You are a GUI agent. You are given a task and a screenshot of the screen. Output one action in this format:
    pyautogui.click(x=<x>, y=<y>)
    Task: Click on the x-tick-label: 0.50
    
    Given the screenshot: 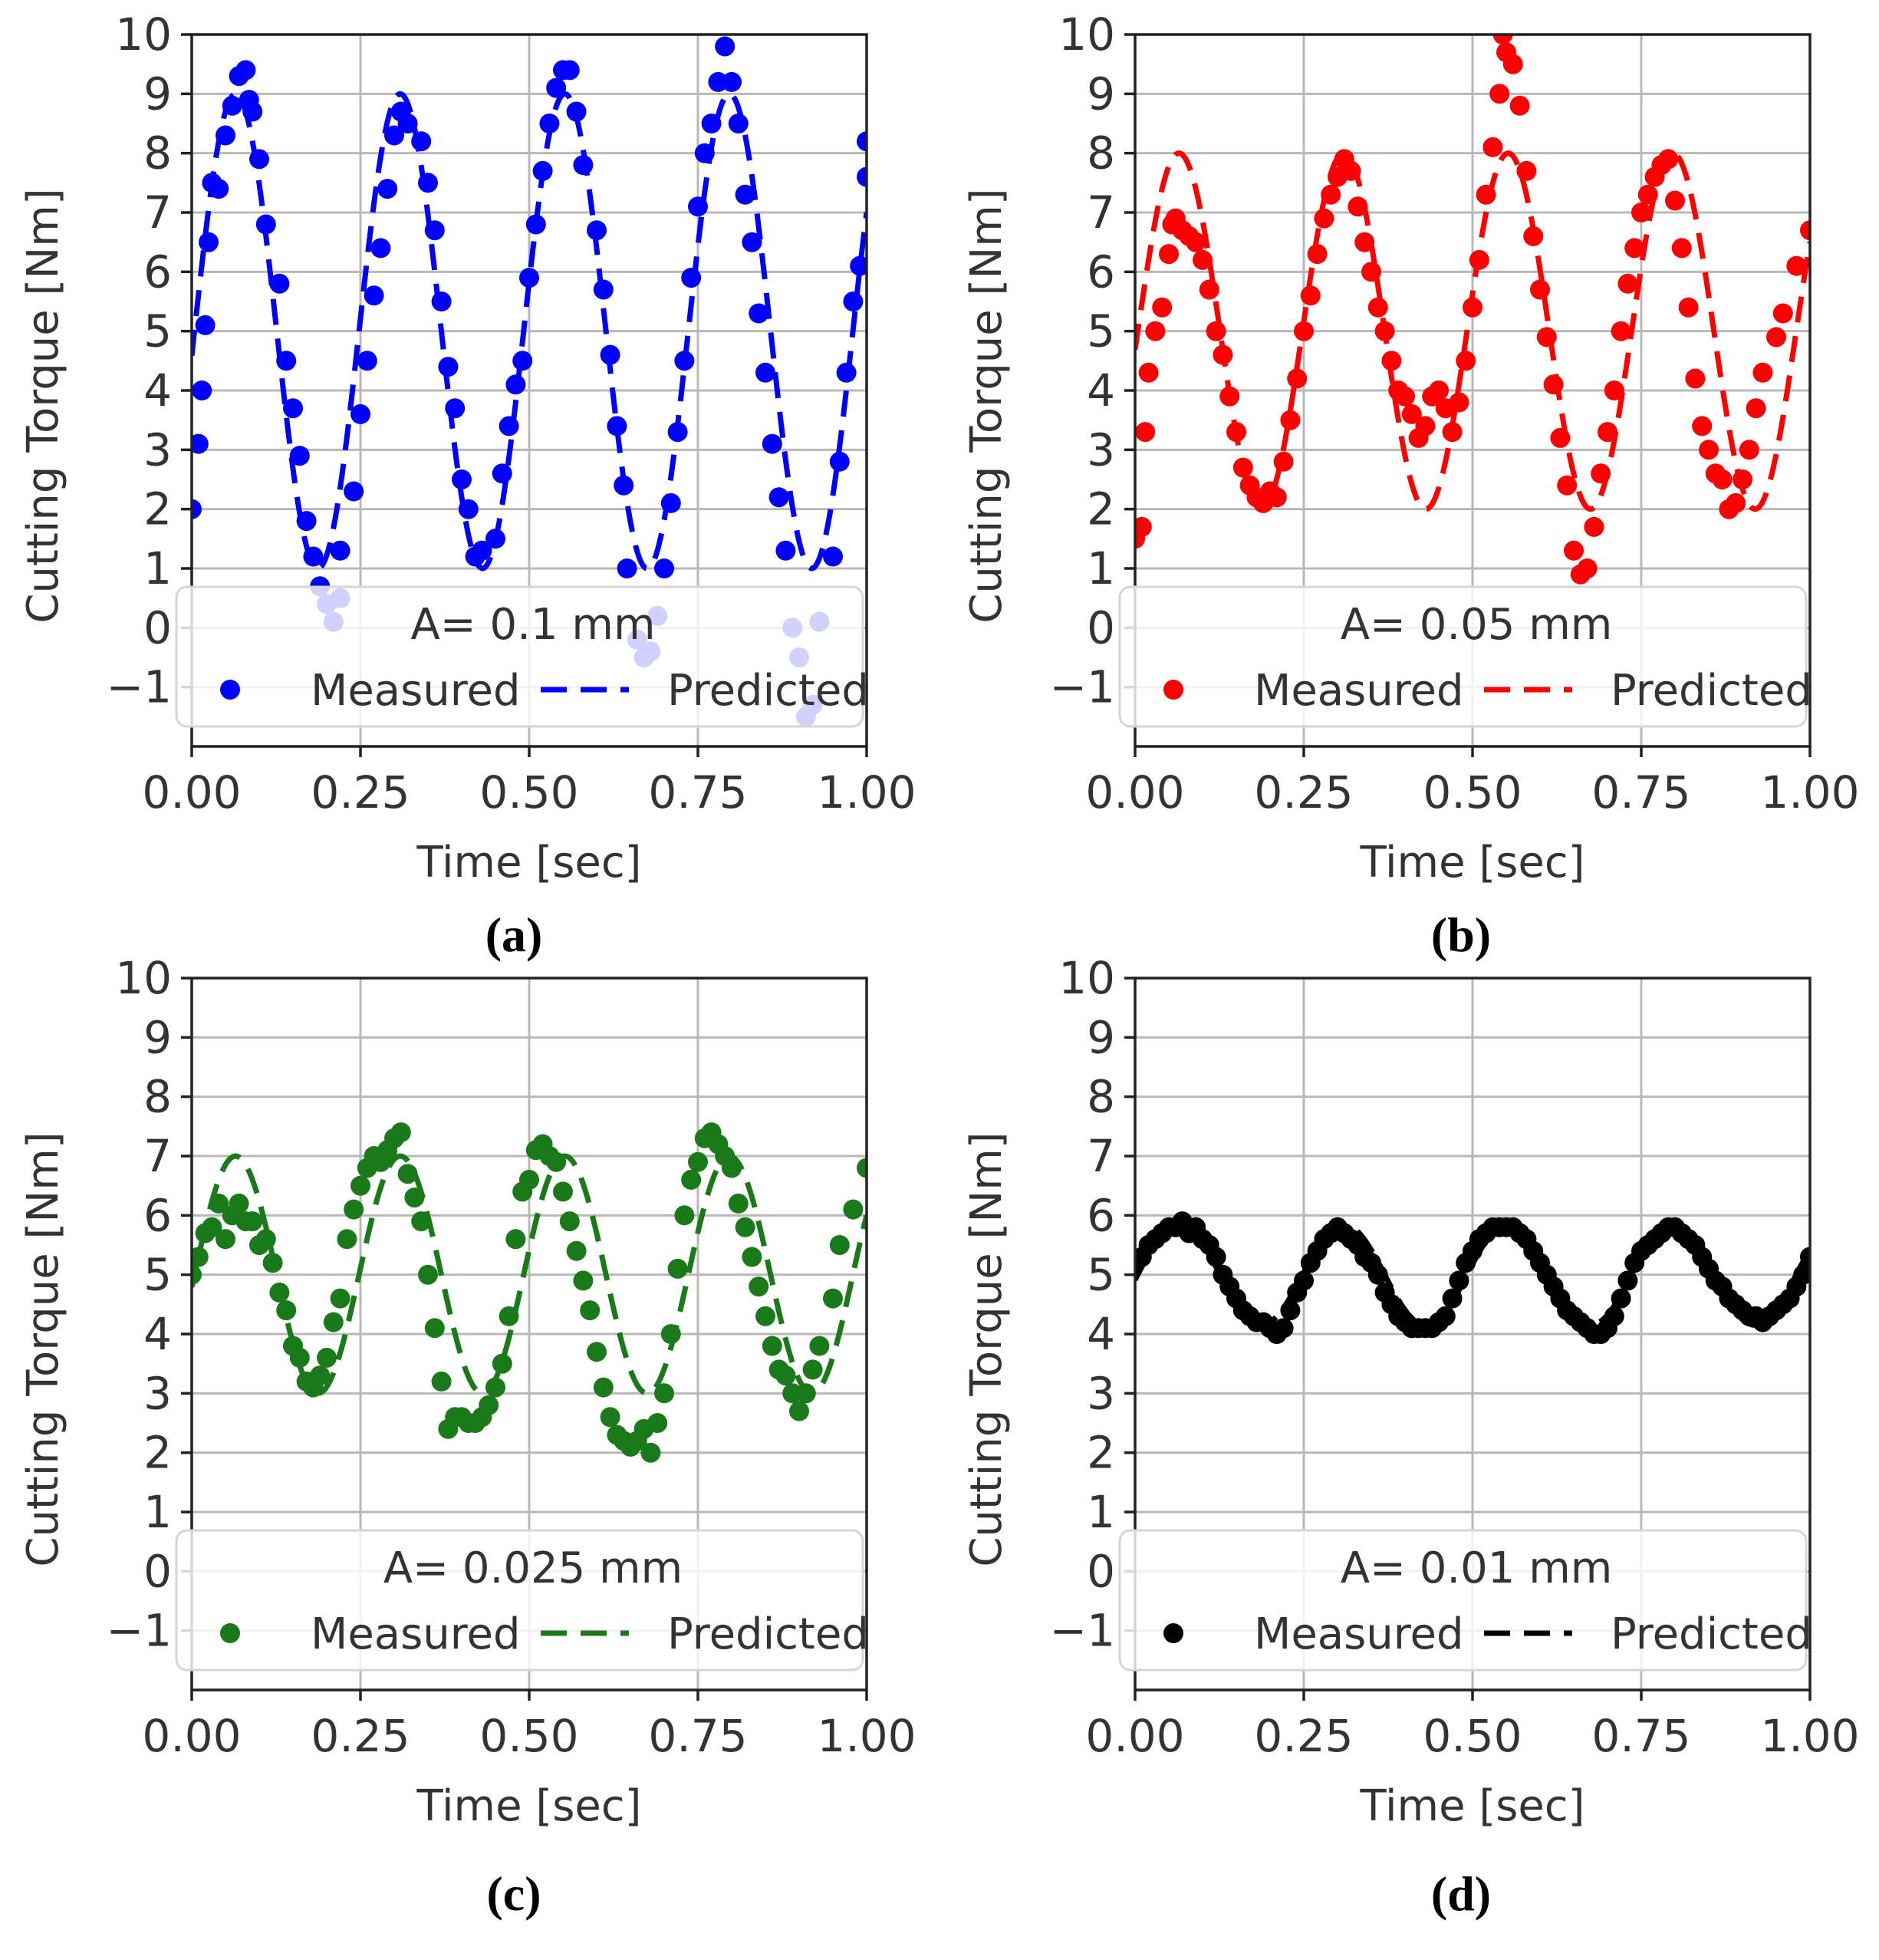 What is the action you would take?
    pyautogui.click(x=1472, y=1736)
    